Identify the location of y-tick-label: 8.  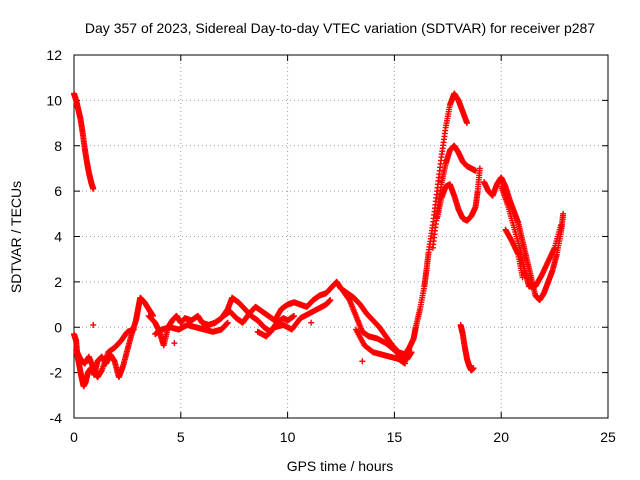
(58, 146).